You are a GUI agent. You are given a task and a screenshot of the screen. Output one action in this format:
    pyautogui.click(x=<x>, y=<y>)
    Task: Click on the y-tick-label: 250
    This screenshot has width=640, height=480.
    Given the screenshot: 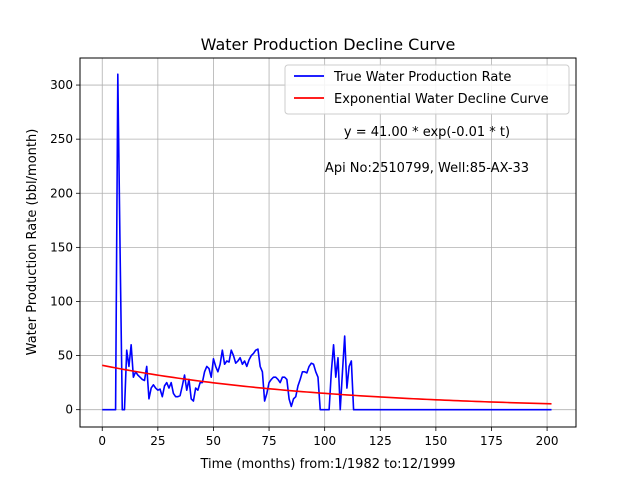 What is the action you would take?
    pyautogui.click(x=61, y=139)
    